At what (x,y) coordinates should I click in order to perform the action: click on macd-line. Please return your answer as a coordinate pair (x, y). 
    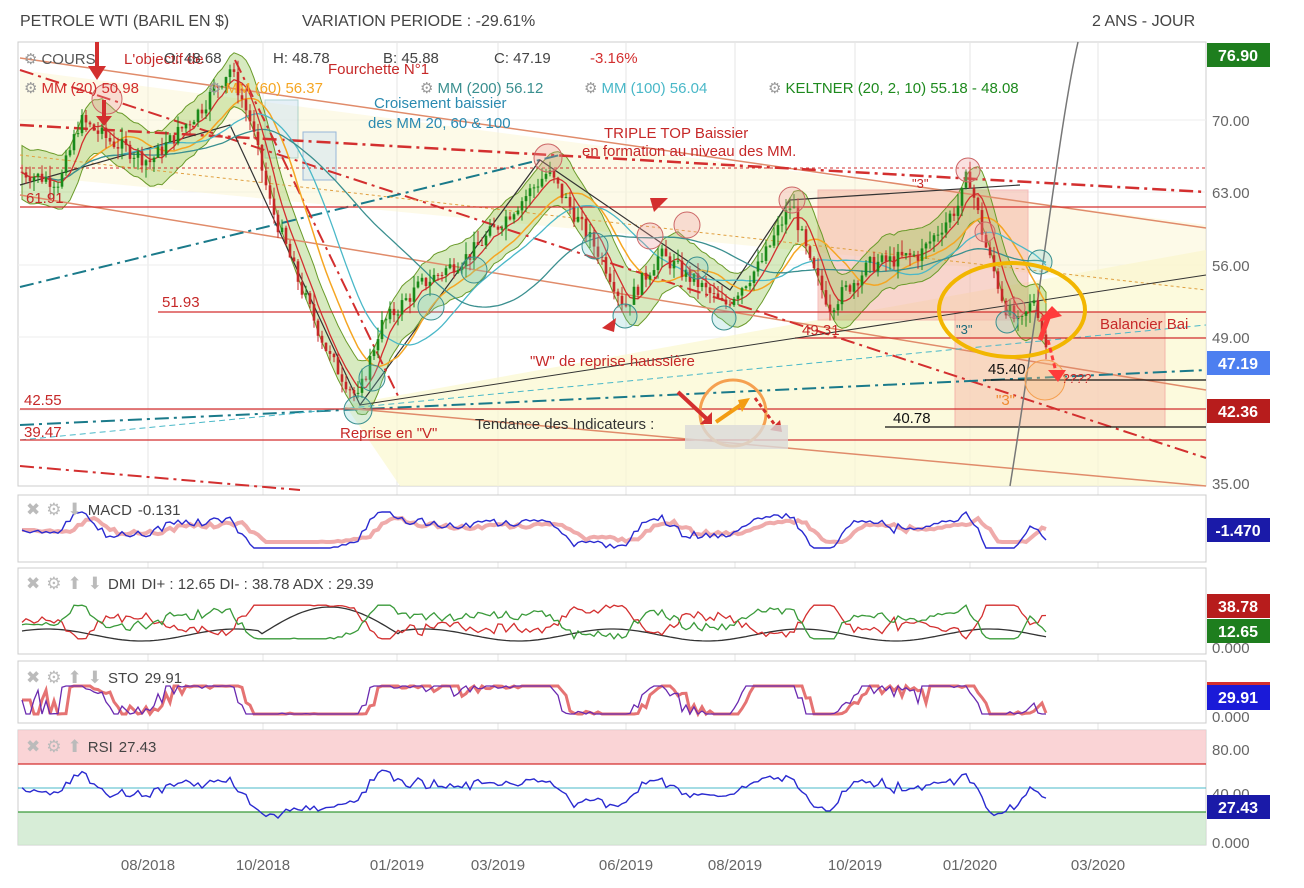
    Looking at the image, I should click on (534, 529).